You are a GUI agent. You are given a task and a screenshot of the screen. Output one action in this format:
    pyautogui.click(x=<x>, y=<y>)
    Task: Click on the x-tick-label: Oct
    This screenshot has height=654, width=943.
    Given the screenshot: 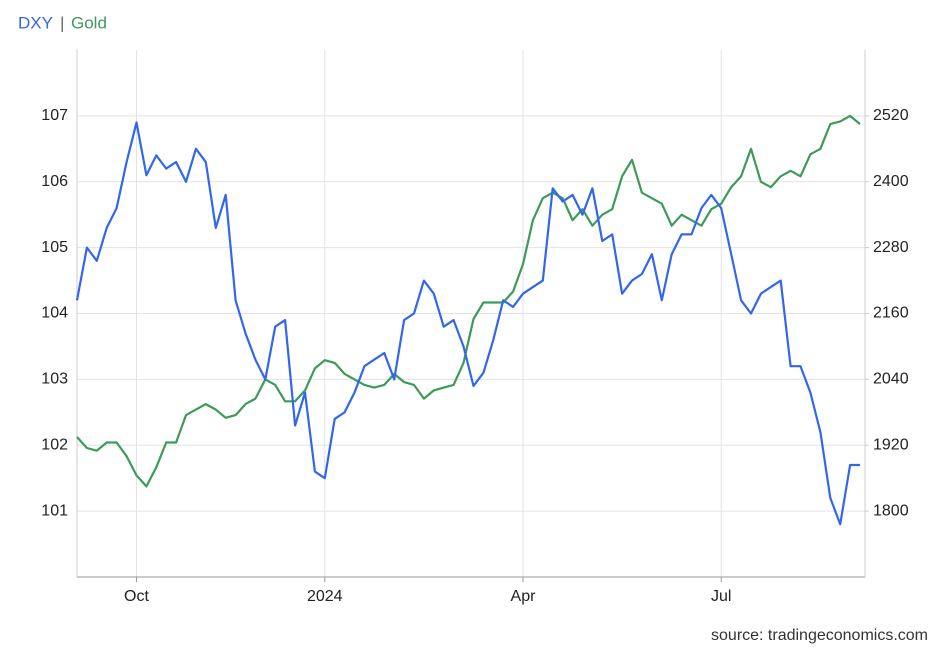 What is the action you would take?
    pyautogui.click(x=136, y=596)
    